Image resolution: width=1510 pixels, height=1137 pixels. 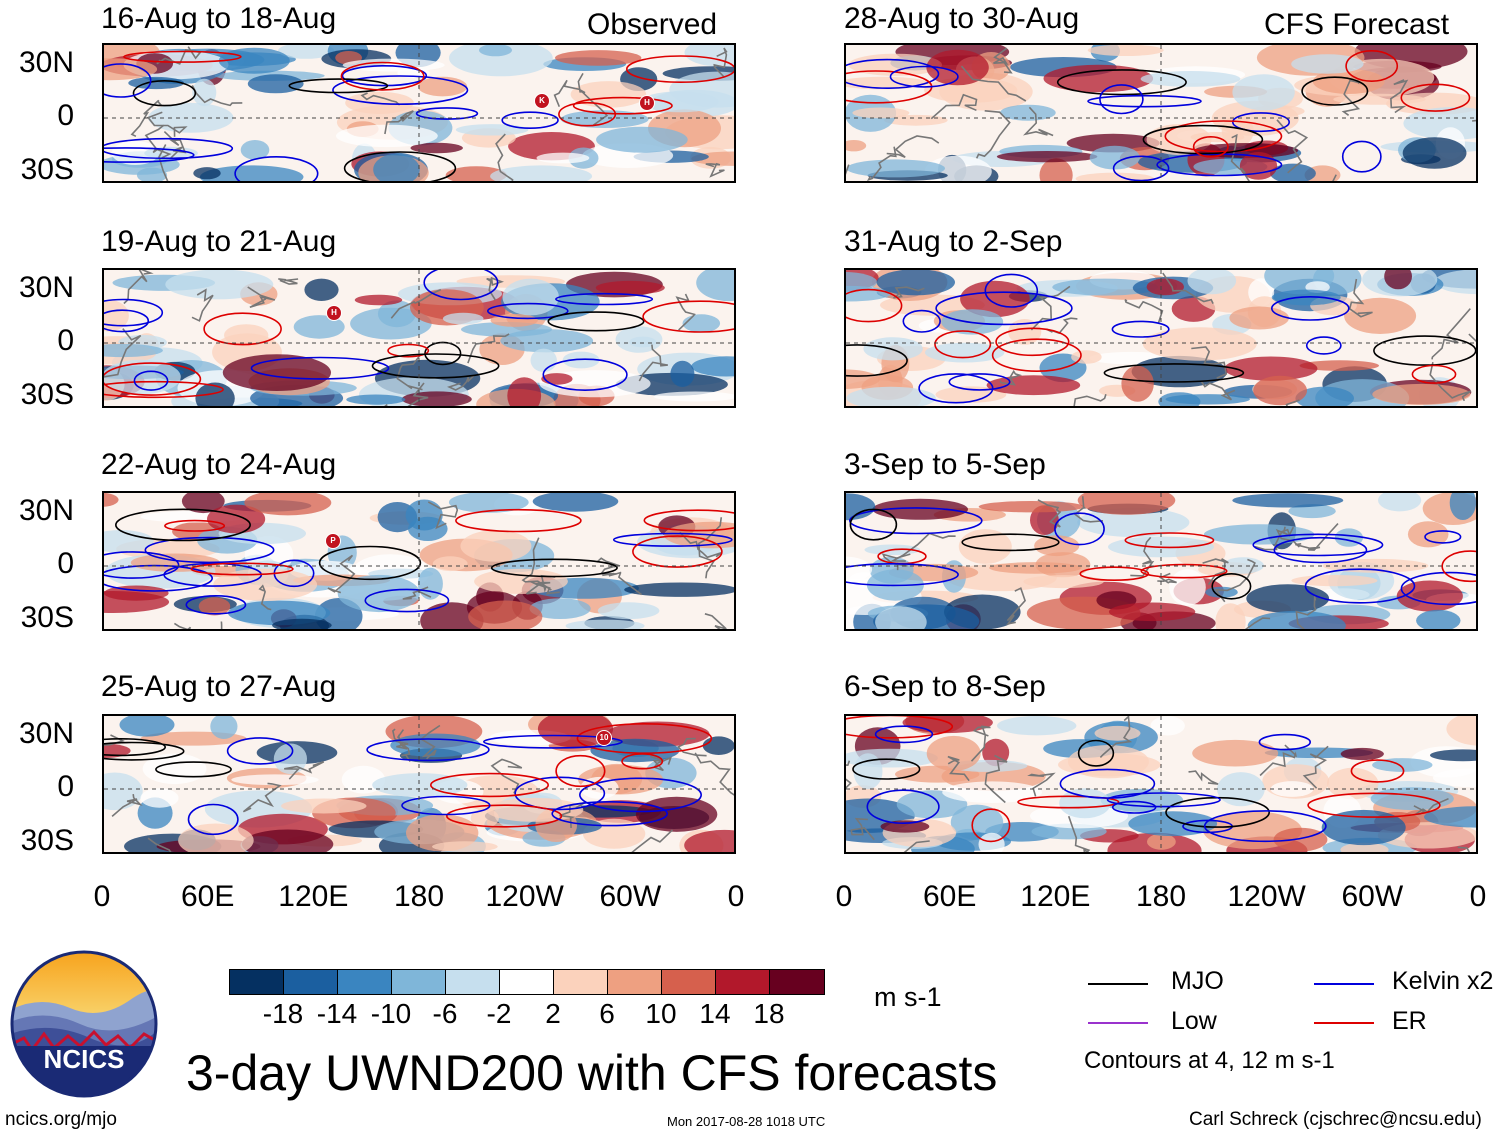 I want to click on colorbar-label: 6, so click(x=607, y=1013).